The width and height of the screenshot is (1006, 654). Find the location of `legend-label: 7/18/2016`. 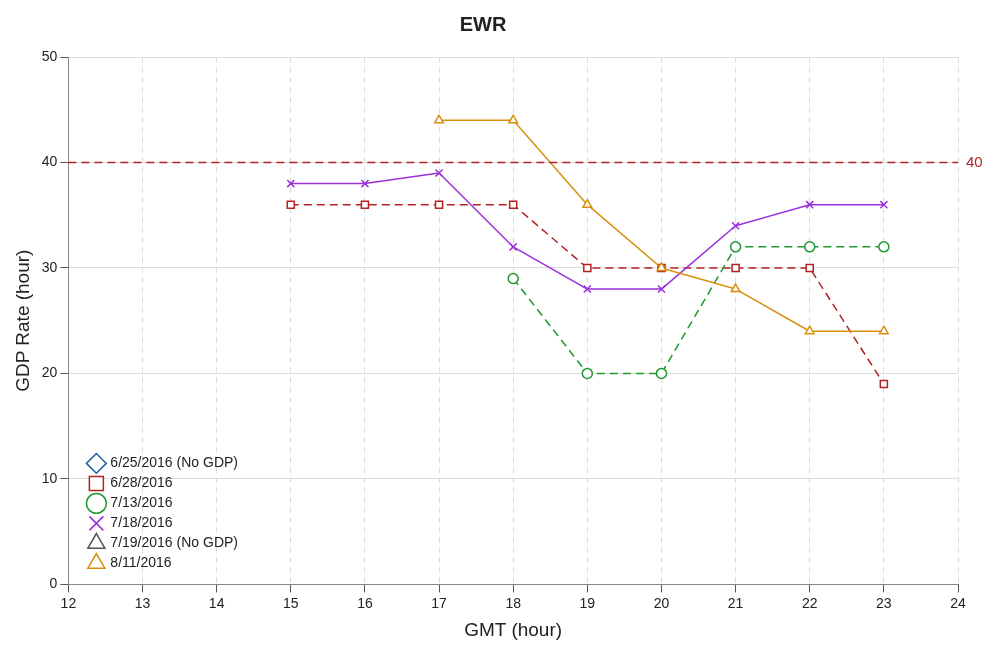

legend-label: 7/18/2016 is located at coordinates (141, 522).